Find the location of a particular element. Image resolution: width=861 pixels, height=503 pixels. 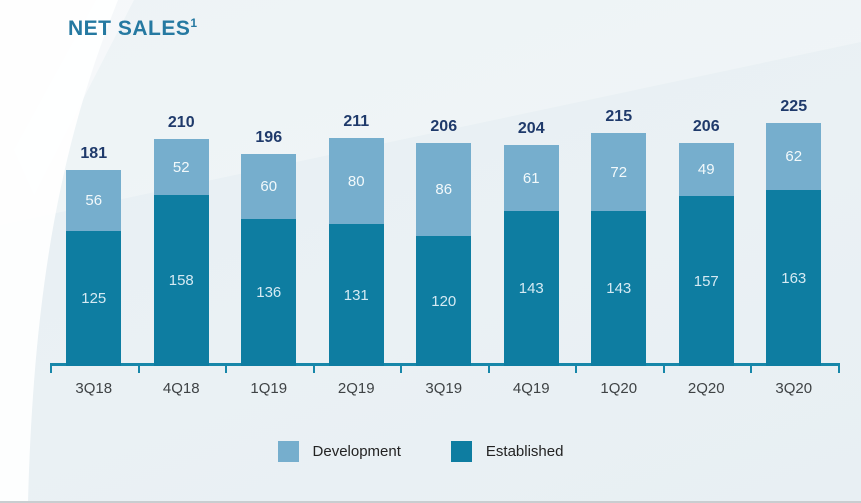

bar-segment-established-1Q20: 143 is located at coordinates (619, 288).